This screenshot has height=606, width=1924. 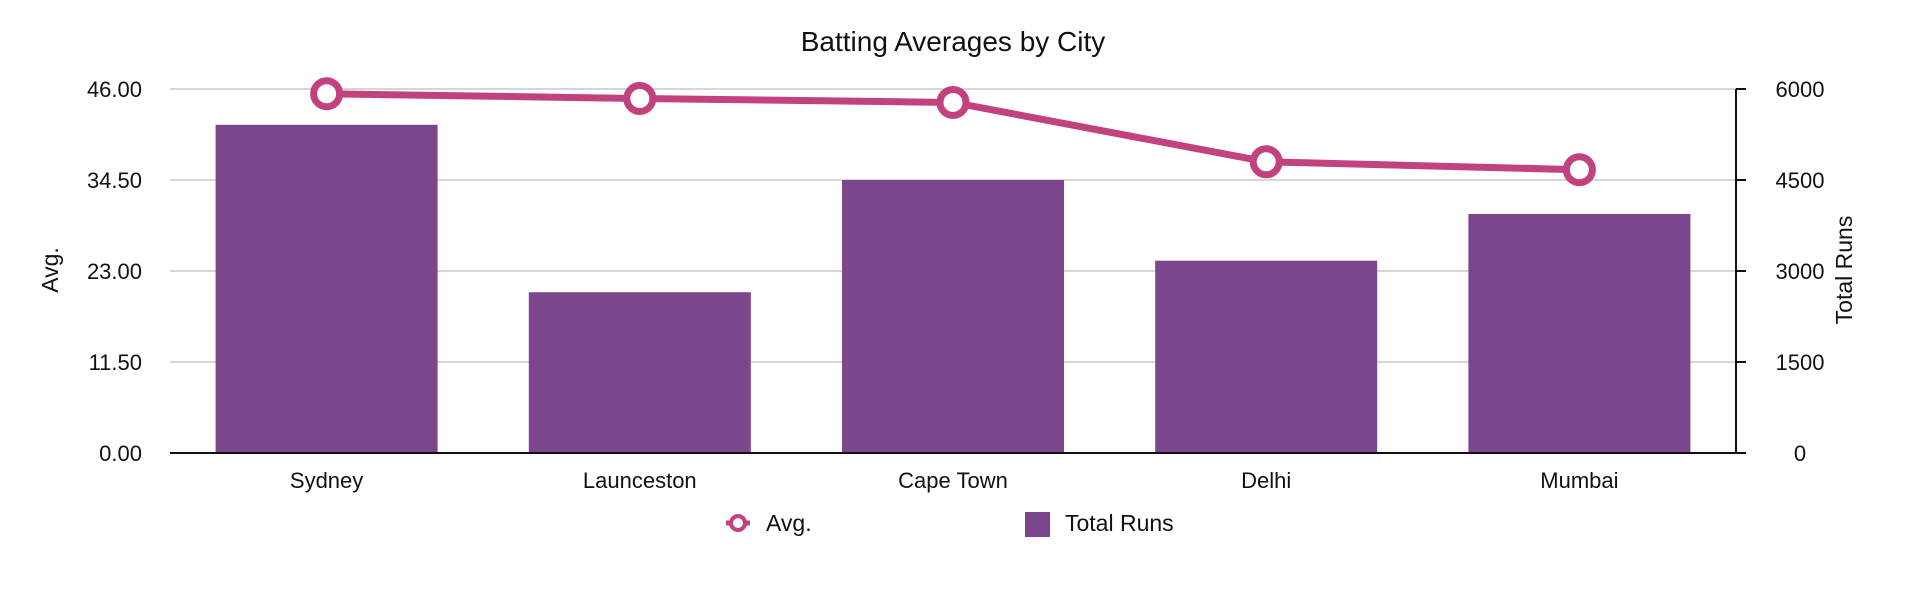 I want to click on legend-circle-marker, so click(x=738, y=523).